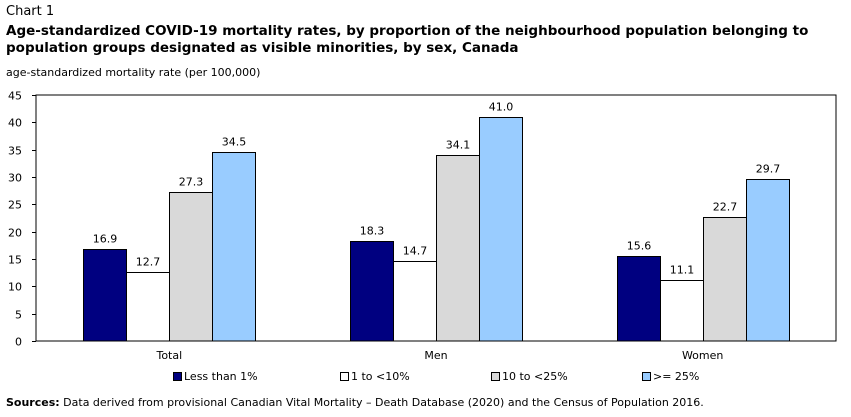 This screenshot has width=851, height=417. Describe the element at coordinates (15, 205) in the screenshot. I see `y-tick-label: 25` at that location.